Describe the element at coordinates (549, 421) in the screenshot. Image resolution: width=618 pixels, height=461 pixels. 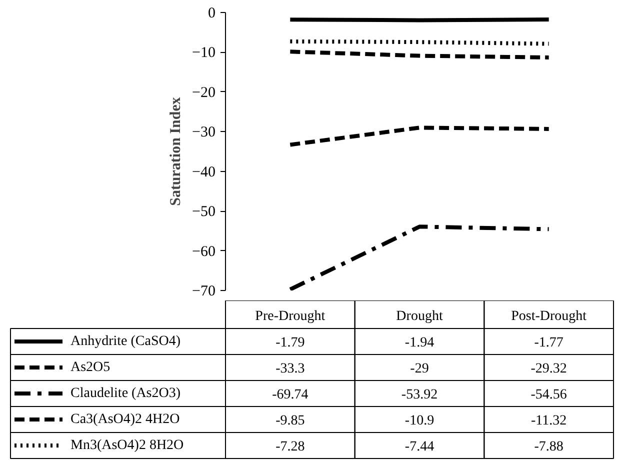
I see `data-label: -11.32` at that location.